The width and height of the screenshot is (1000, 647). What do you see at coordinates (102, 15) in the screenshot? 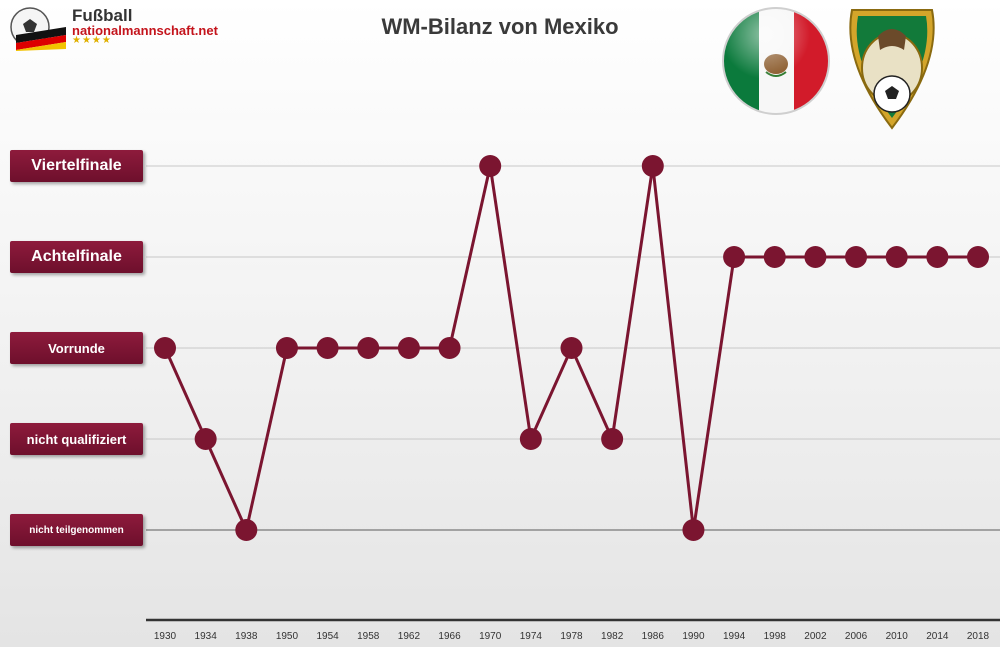
I see `logo-title: Fußball` at bounding box center [102, 15].